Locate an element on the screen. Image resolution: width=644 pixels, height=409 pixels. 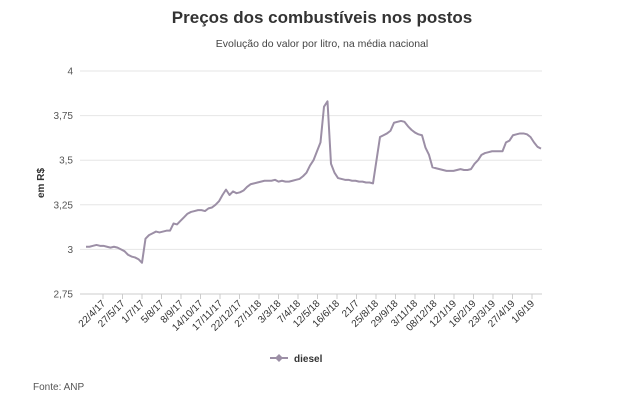
legend-label-diesel: diesel is located at coordinates (308, 359).